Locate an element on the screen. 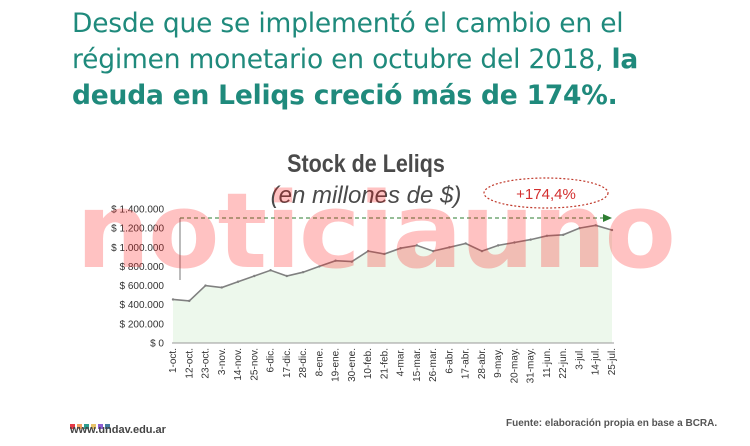 Image resolution: width=750 pixels, height=446 pixels. x-tick-label: 3-jul. is located at coordinates (579, 359).